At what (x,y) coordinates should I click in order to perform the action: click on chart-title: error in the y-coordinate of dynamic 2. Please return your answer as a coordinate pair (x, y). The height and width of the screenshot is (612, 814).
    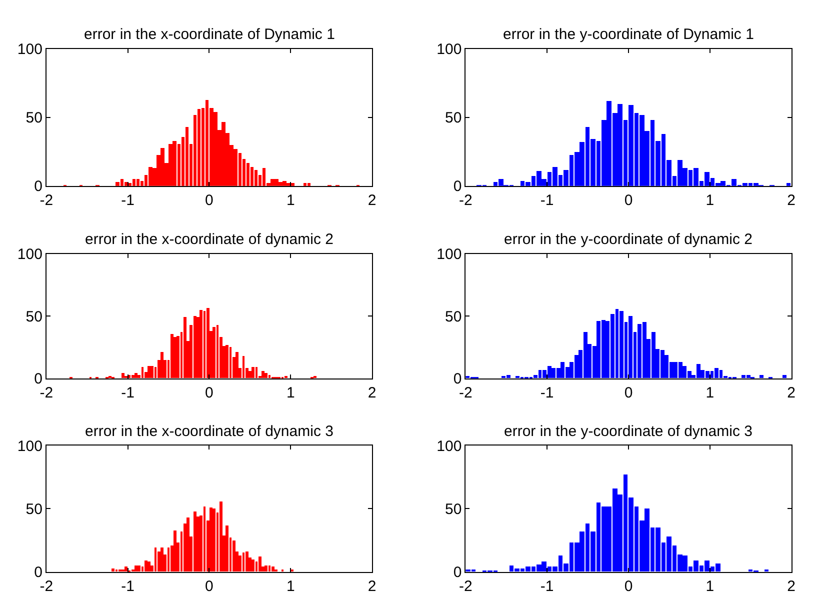
    Looking at the image, I should click on (628, 239).